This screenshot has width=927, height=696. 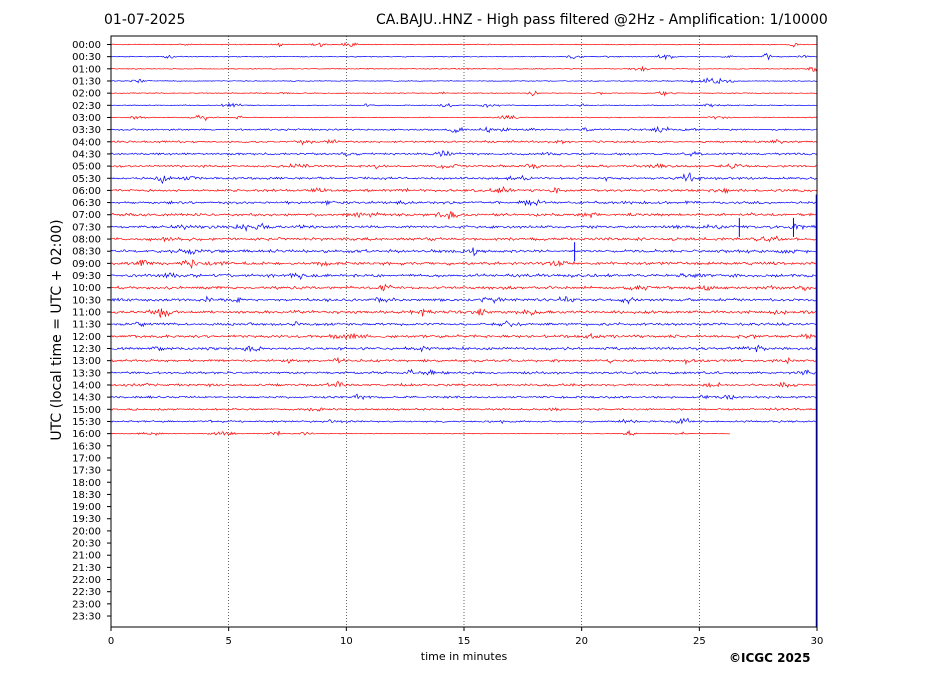 What do you see at coordinates (86, 507) in the screenshot?
I see `y-tick-label-38: 19:00` at bounding box center [86, 507].